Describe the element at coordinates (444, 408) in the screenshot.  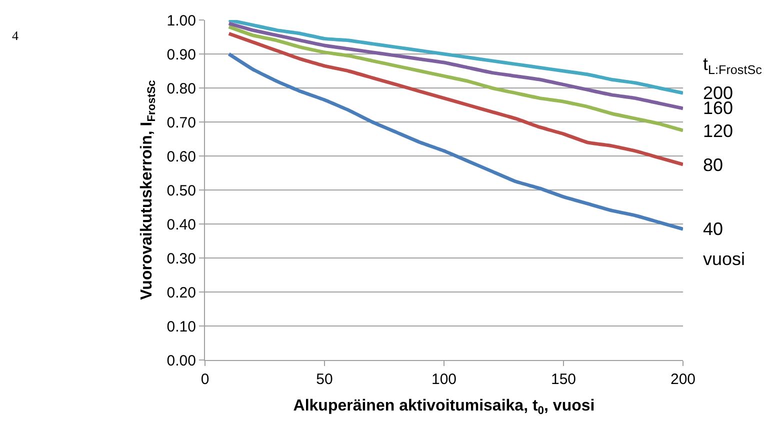
I see `x-axis-title: Alkuperäinen aktivoitumisaika, t$_{0}$, vuosi` at that location.